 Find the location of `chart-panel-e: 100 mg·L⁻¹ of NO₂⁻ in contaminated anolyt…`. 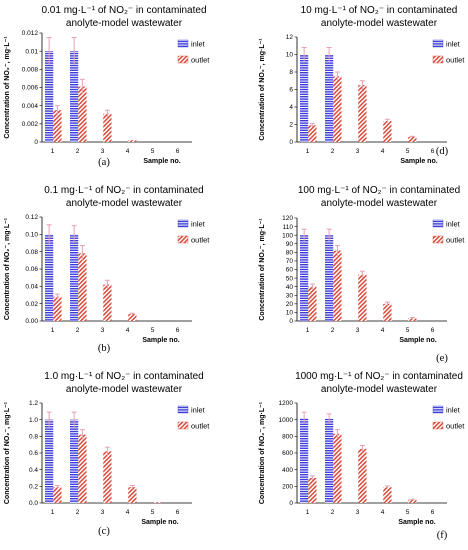

chart-panel-e: 100 mg·L⁻¹ of NO₂⁻ in contaminated anolyt… is located at coordinates (362, 274).